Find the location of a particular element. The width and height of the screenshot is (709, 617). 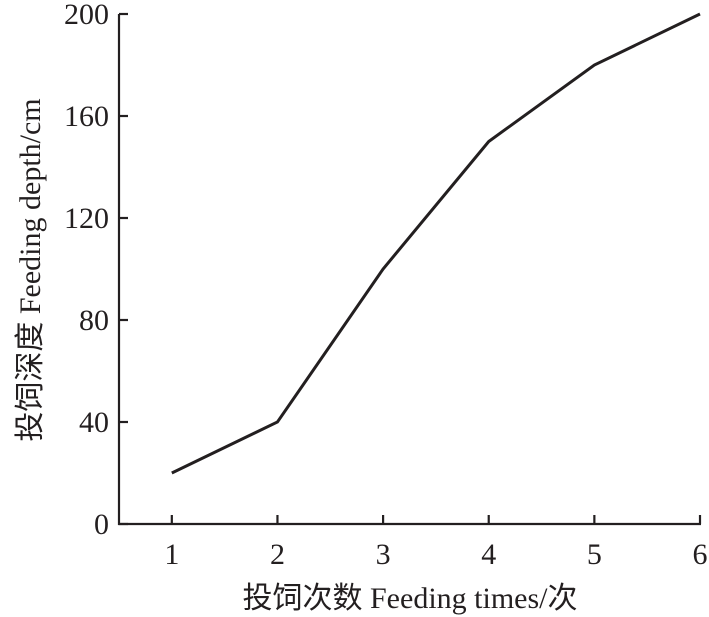

y-tick-label: 40 is located at coordinates (94, 422).